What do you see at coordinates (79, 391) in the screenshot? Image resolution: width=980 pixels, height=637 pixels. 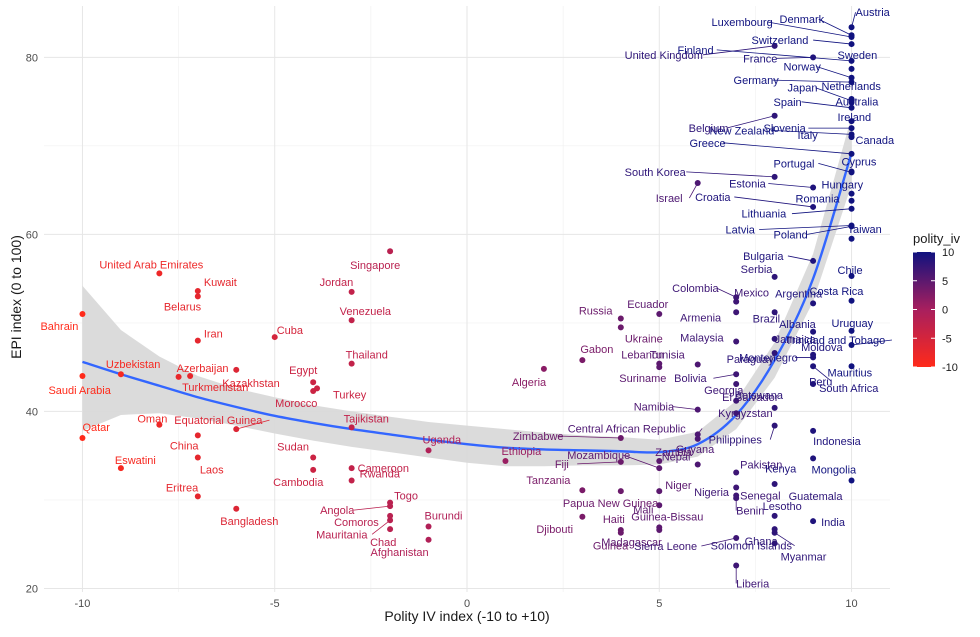 I see `label-saudi-arabia: Saudi Arabia` at bounding box center [79, 391].